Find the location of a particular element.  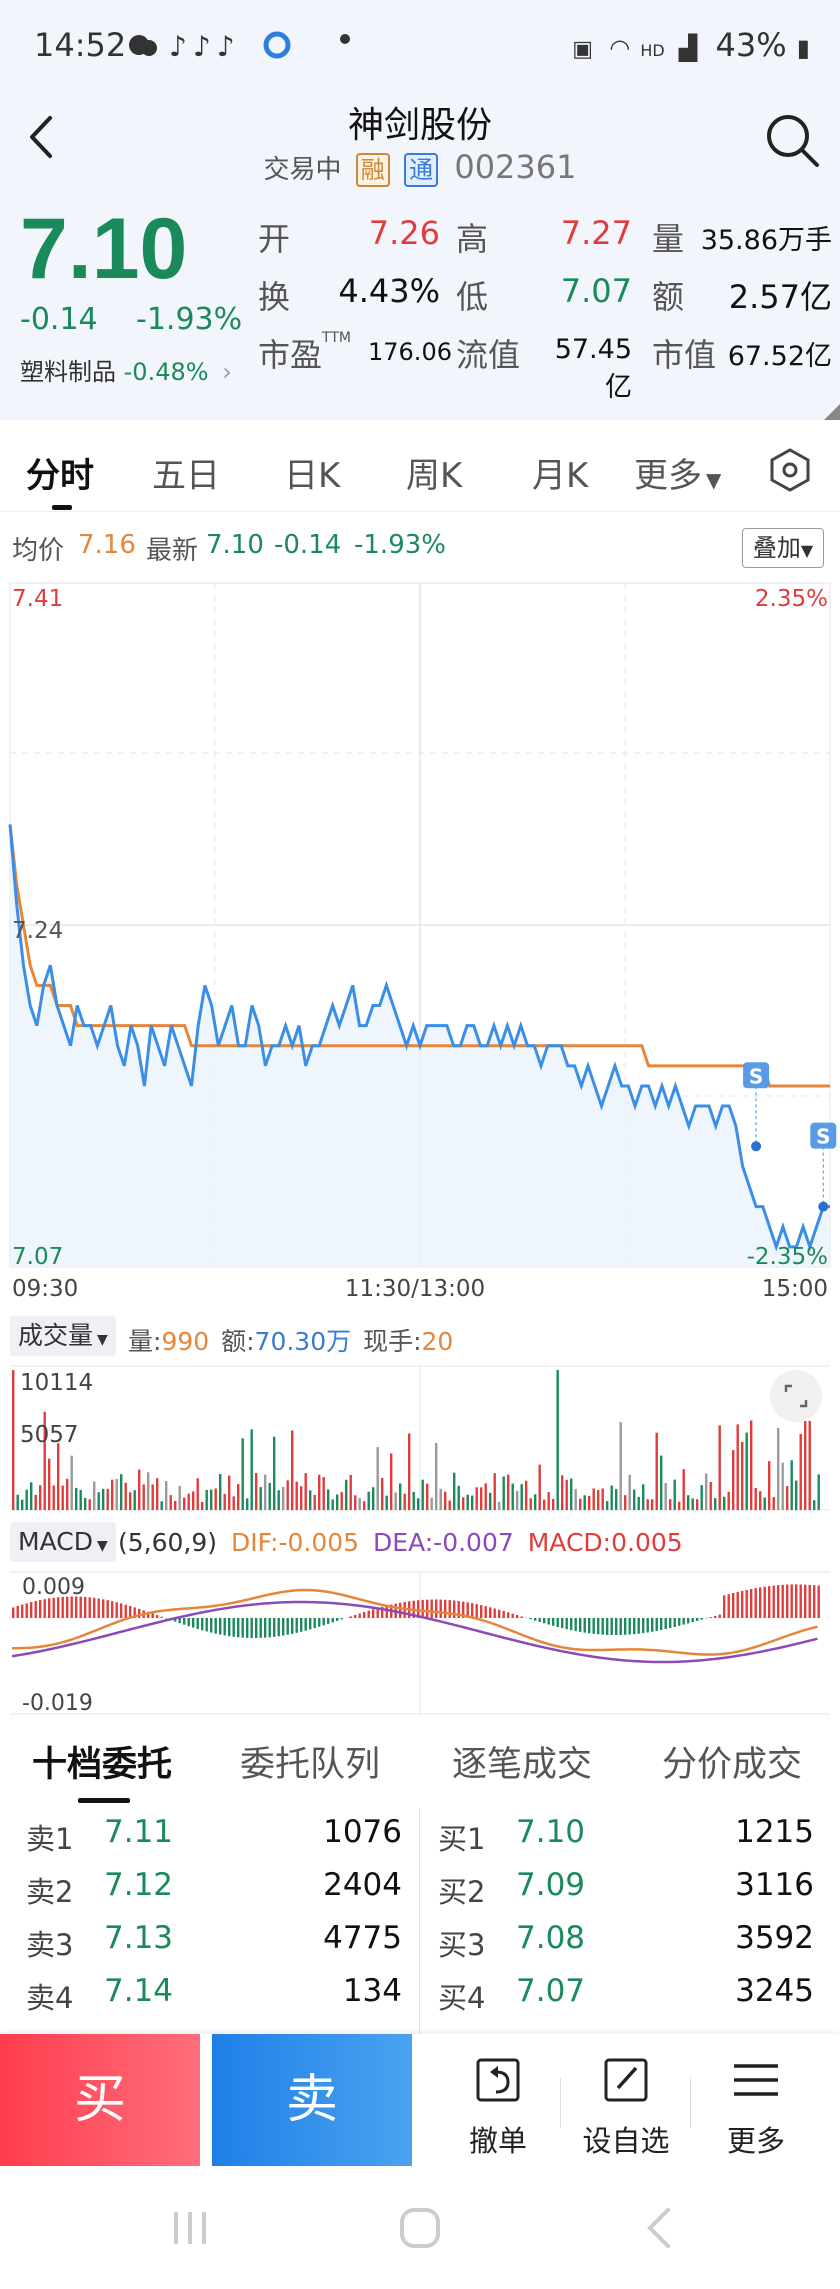

more-button: 更多 is located at coordinates (756, 2100).